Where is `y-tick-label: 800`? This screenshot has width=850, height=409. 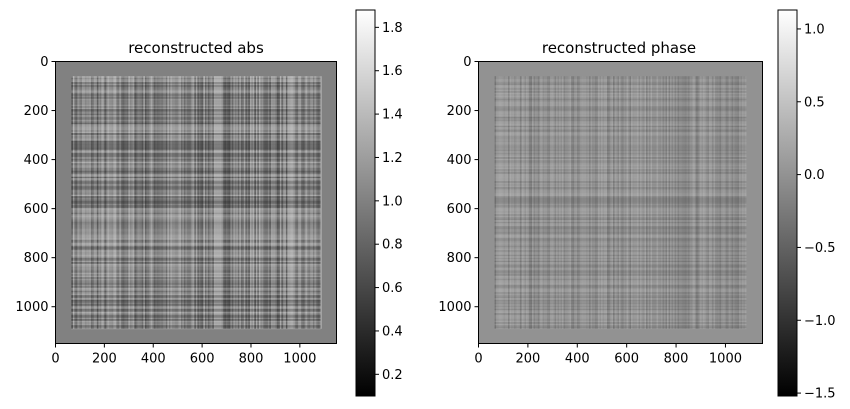 y-tick-label: 800 is located at coordinates (36, 258).